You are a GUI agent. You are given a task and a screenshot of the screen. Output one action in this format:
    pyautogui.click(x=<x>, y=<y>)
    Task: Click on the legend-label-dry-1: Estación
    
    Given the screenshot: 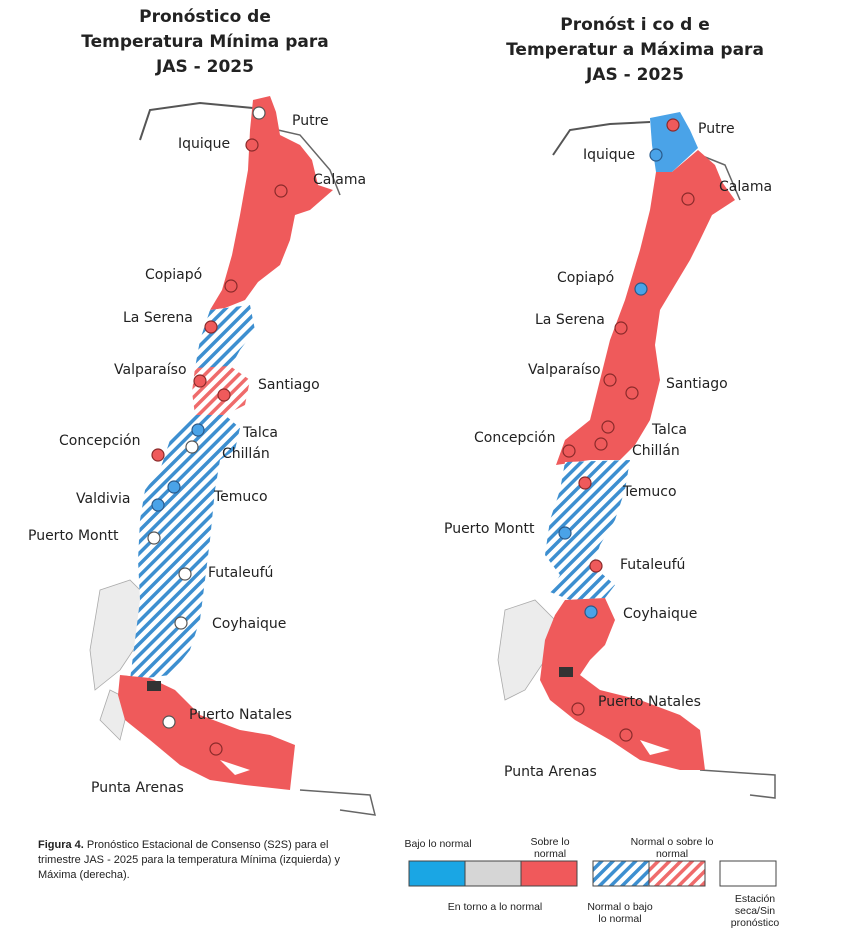 What is the action you would take?
    pyautogui.click(x=755, y=899)
    